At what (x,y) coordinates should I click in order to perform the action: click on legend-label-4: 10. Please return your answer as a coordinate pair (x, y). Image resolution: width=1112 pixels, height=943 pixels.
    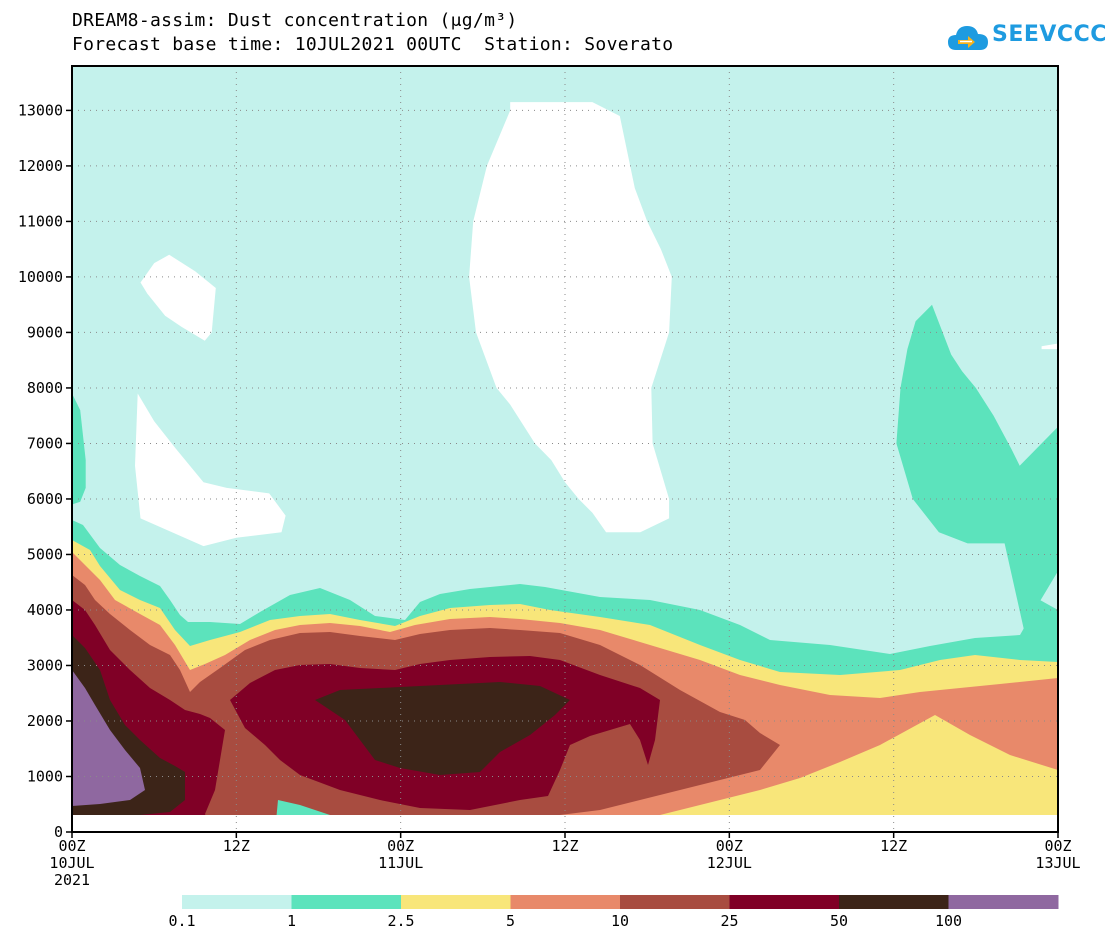
    Looking at the image, I should click on (620, 921).